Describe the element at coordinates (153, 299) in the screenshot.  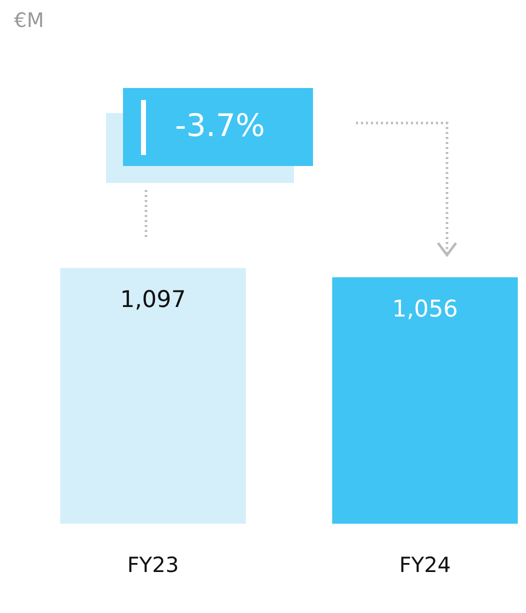
I see `data-label: 1,097` at that location.